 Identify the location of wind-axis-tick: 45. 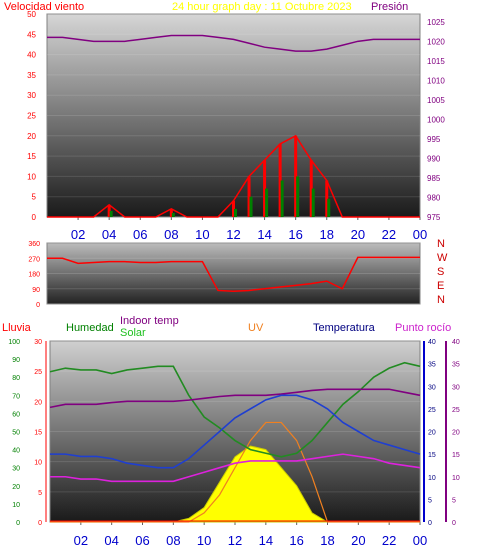
(31, 34).